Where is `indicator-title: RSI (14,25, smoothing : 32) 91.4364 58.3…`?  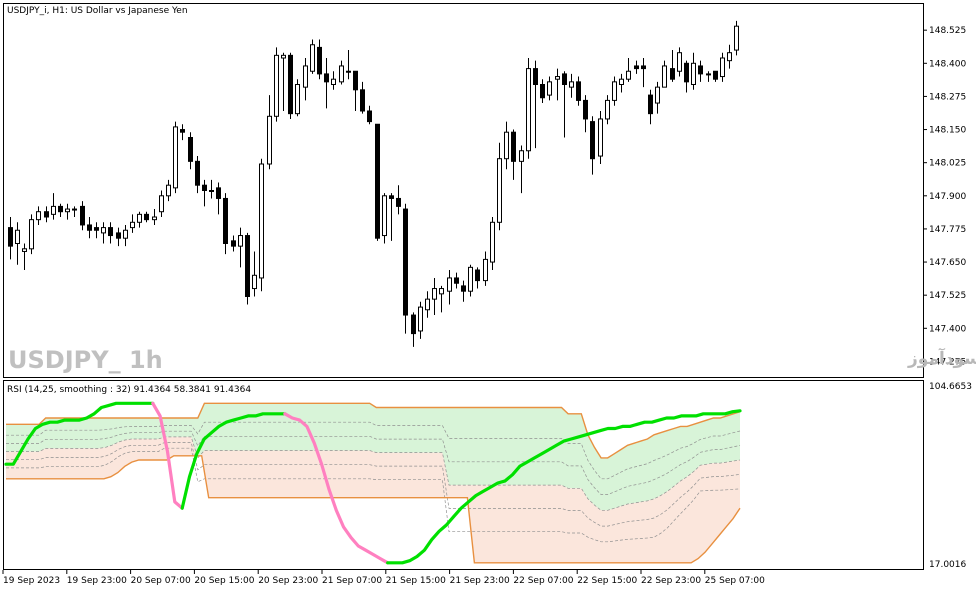
indicator-title: RSI (14,25, smoothing : 32) 91.4364 58.3… is located at coordinates (129, 390).